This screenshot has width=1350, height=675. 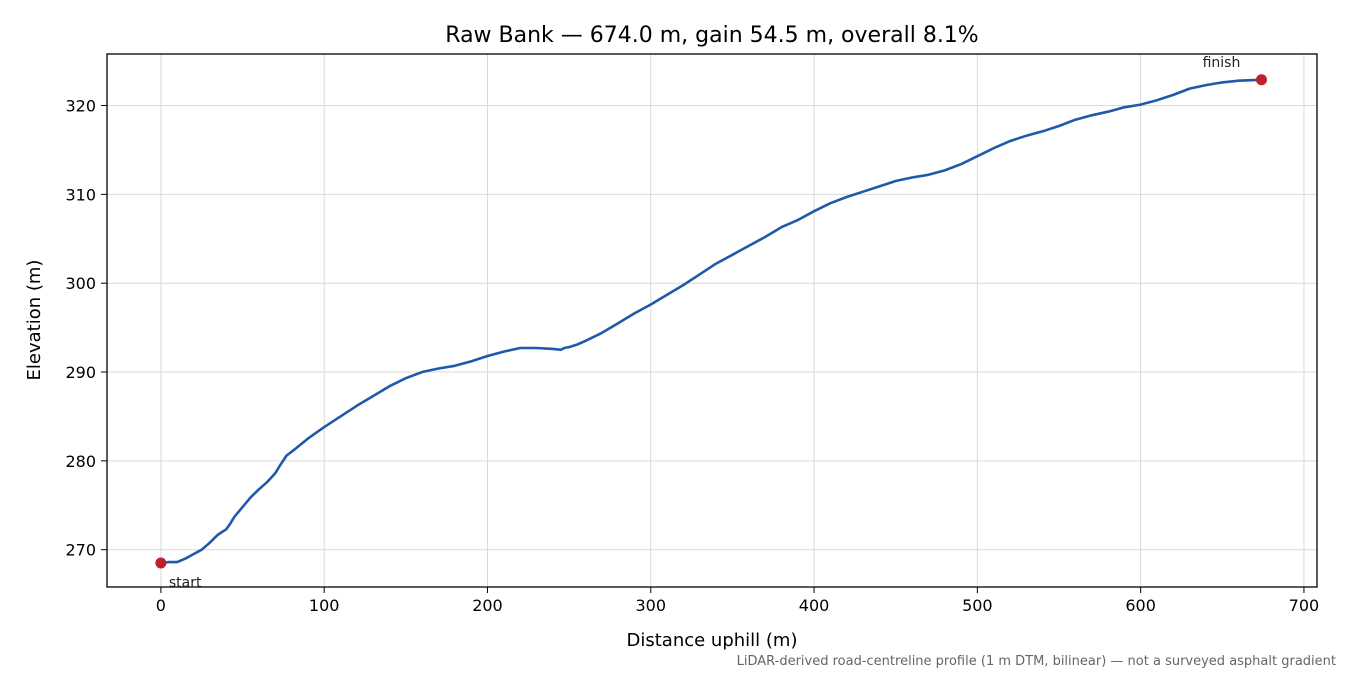 I want to click on y-tick-label: 270, so click(x=80, y=550).